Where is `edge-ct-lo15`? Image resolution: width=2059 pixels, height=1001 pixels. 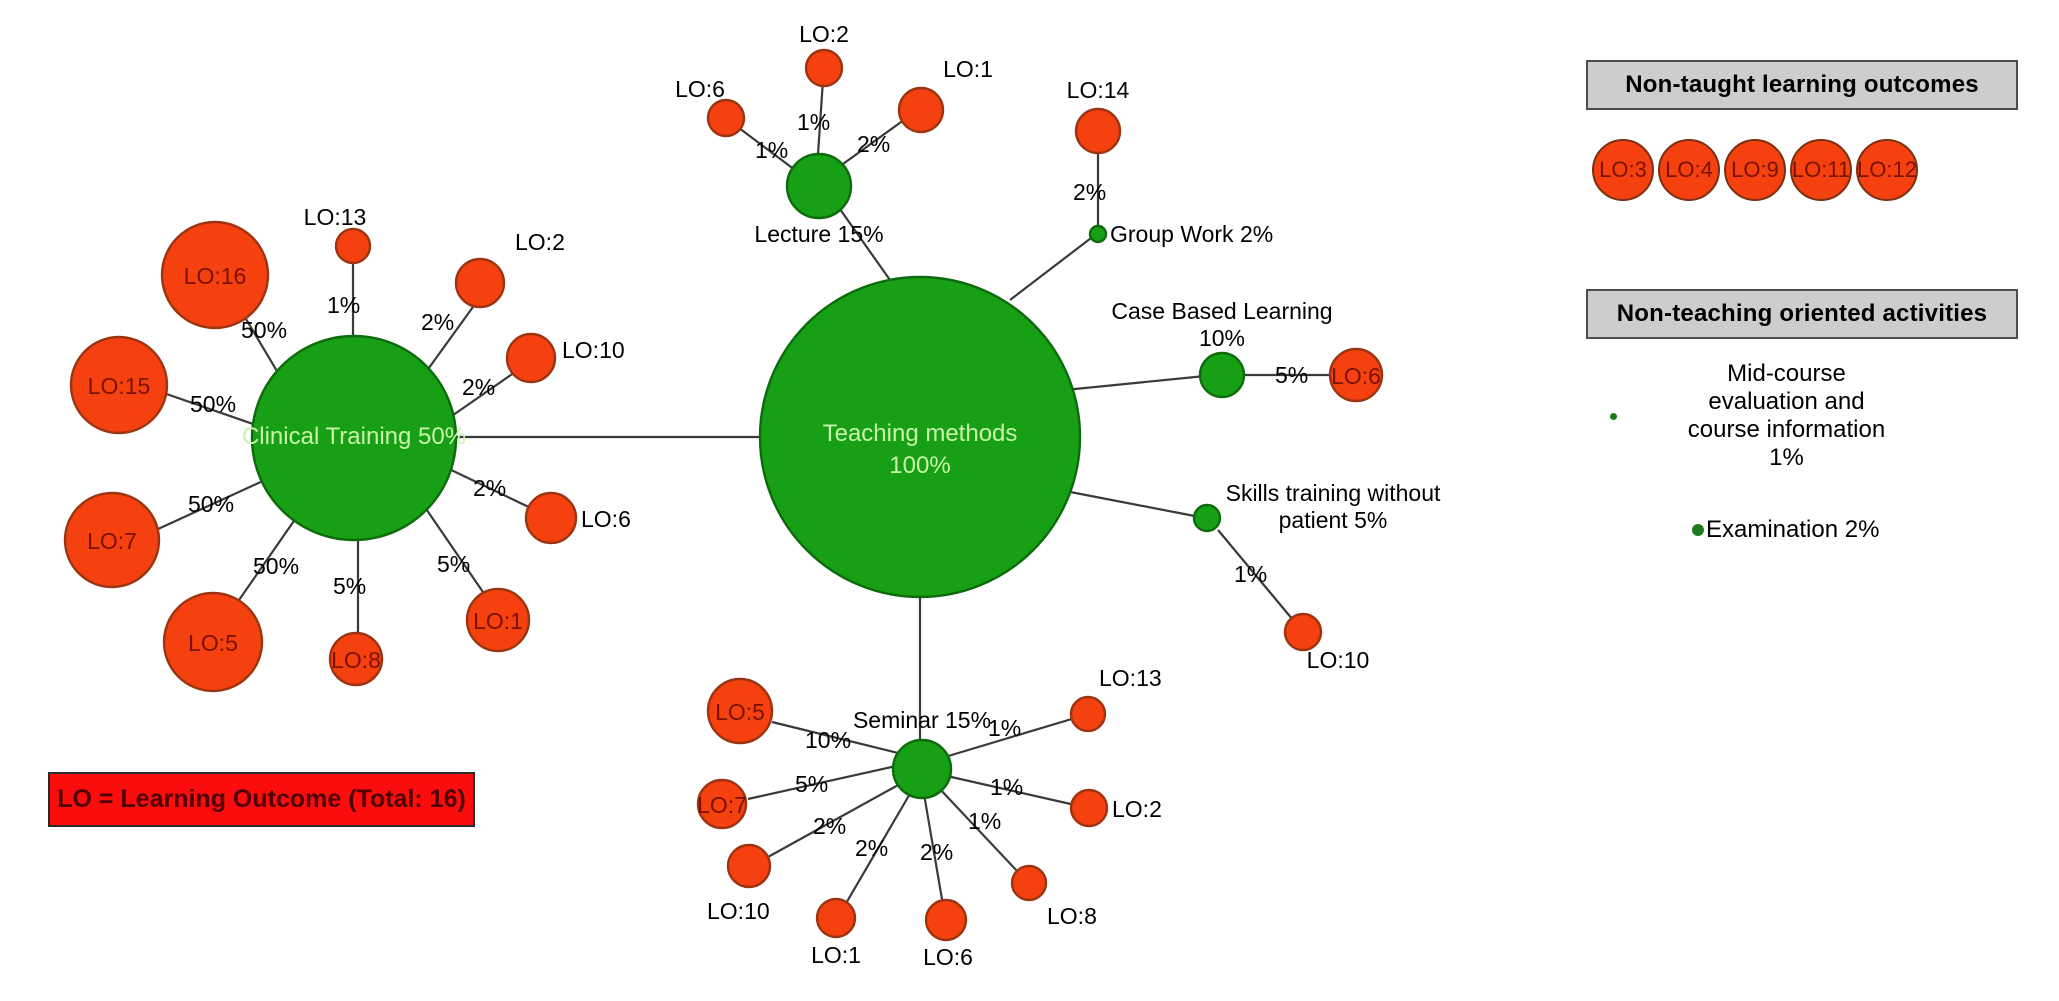
edge-ct-lo15 is located at coordinates (205, 407).